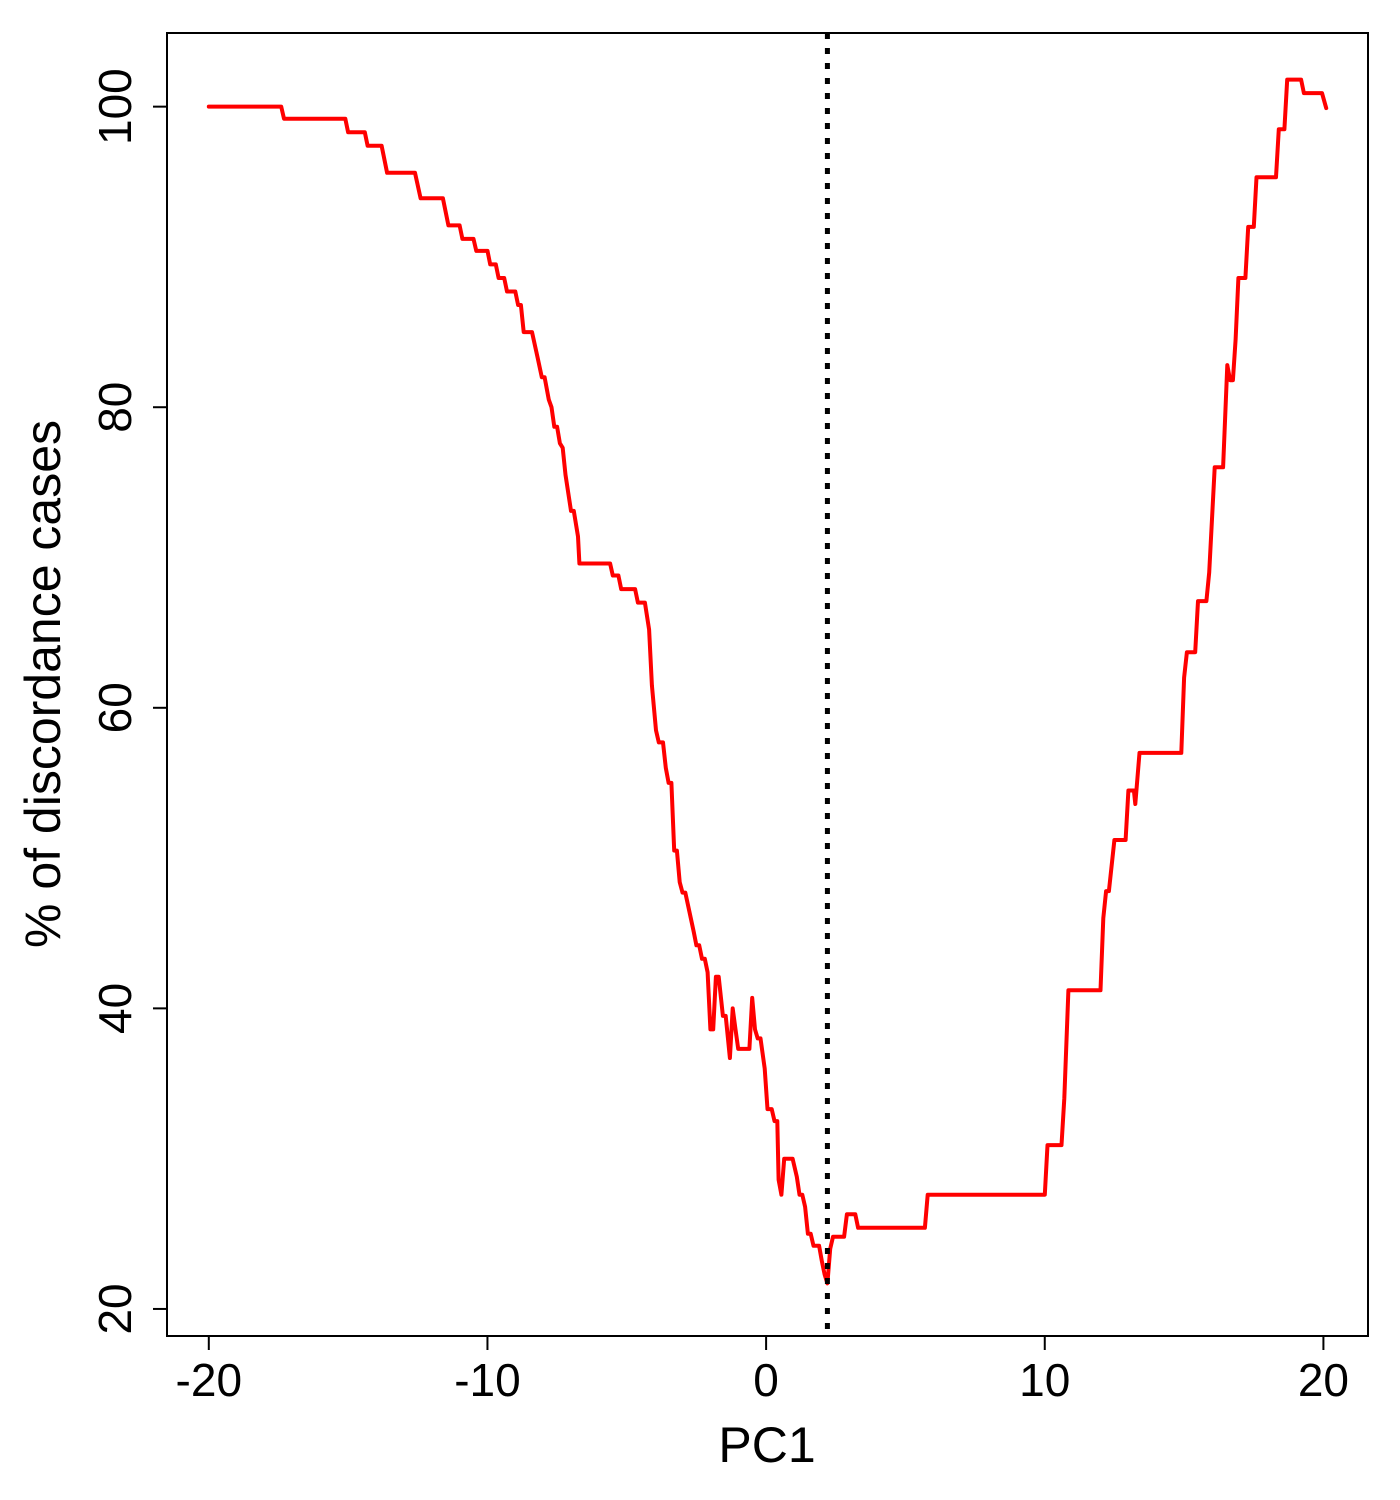 This screenshot has width=1400, height=1500. Describe the element at coordinates (1323, 1380) in the screenshot. I see `x-tick-label: 20` at that location.